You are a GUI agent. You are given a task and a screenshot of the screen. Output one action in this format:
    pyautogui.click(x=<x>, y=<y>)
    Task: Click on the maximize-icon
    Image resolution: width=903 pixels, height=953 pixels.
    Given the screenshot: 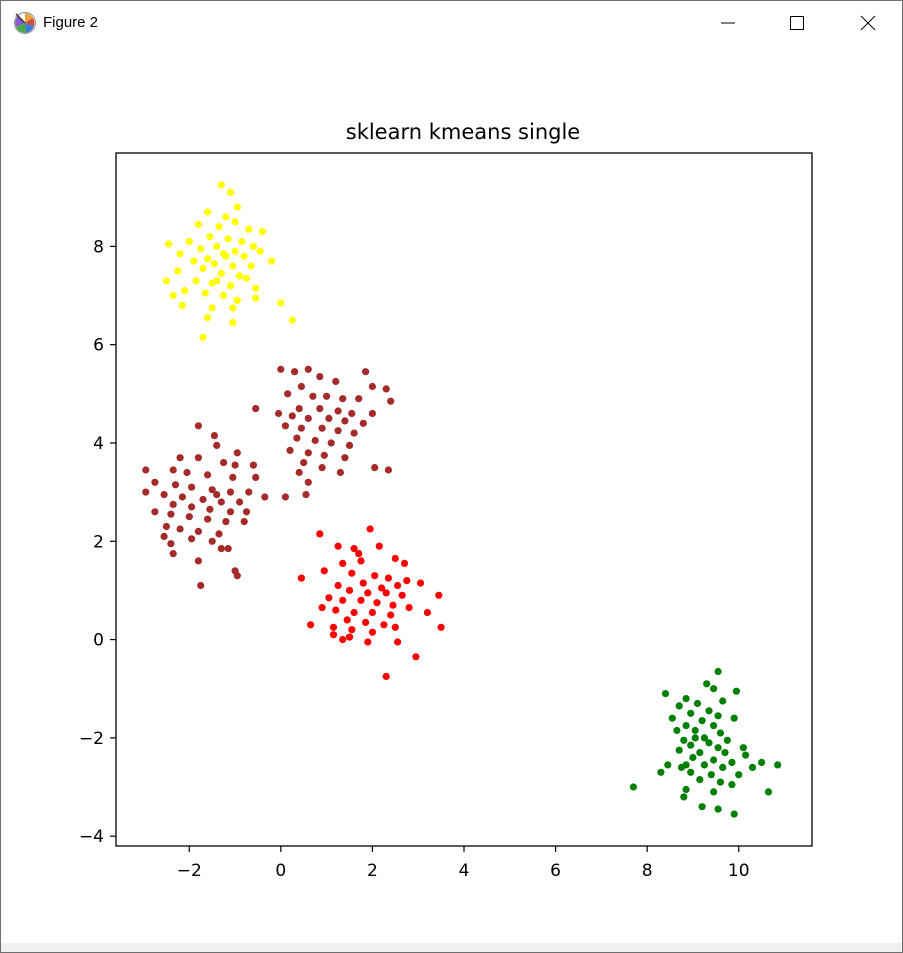 What is the action you would take?
    pyautogui.click(x=797, y=23)
    